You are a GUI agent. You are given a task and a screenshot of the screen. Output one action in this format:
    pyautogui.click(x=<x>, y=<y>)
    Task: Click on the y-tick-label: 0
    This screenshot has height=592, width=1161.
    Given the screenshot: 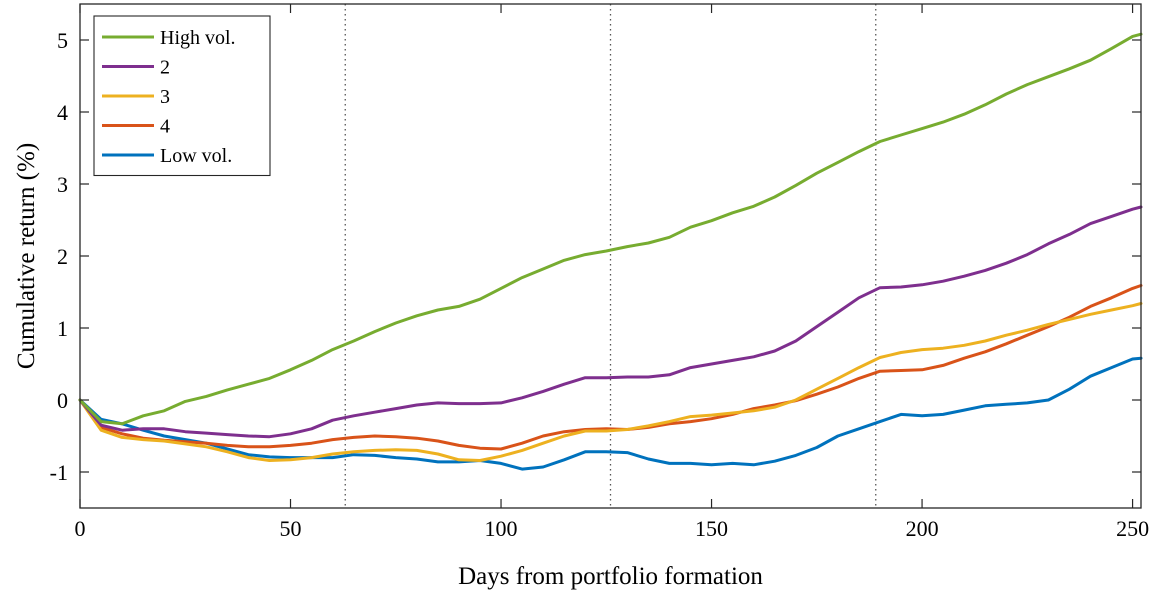 What is the action you would take?
    pyautogui.click(x=62, y=400)
    